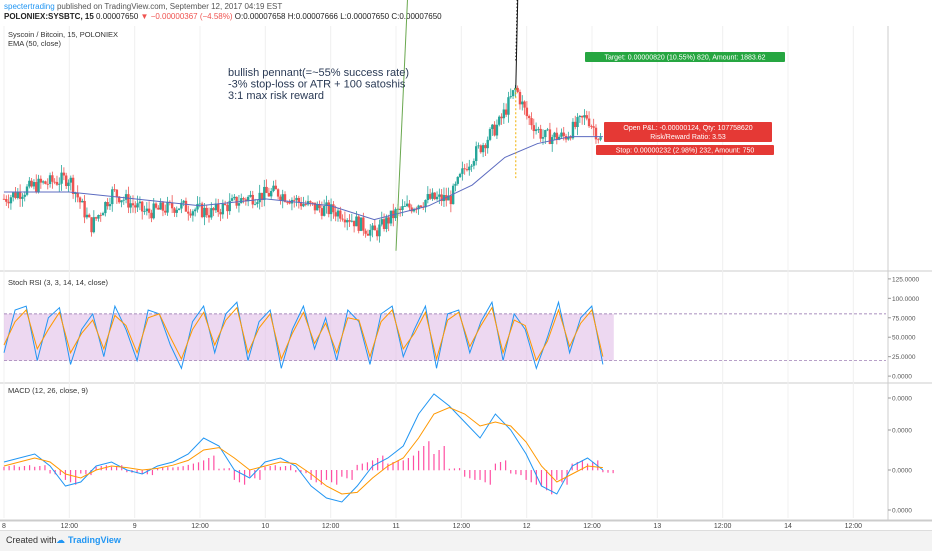  Describe the element at coordinates (94, 540) in the screenshot. I see `brand-text: TradingView` at that location.